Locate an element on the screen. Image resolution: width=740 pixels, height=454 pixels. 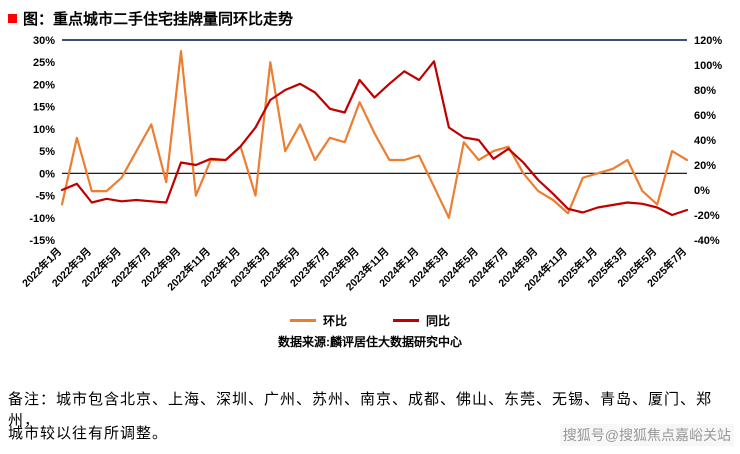
left-axis-tick-label: 20% is located at coordinates (44, 85).